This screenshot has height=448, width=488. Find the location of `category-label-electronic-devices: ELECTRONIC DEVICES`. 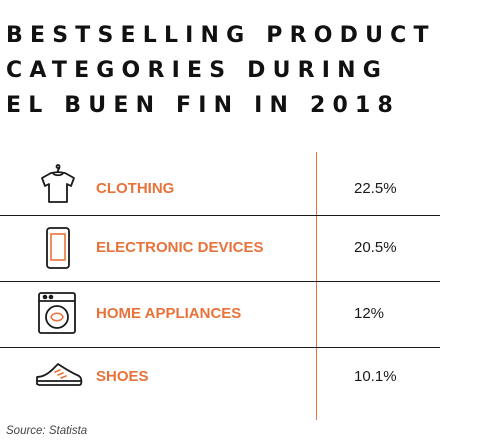

category-label-electronic-devices: ELECTRONIC DEVICES is located at coordinates (180, 247).